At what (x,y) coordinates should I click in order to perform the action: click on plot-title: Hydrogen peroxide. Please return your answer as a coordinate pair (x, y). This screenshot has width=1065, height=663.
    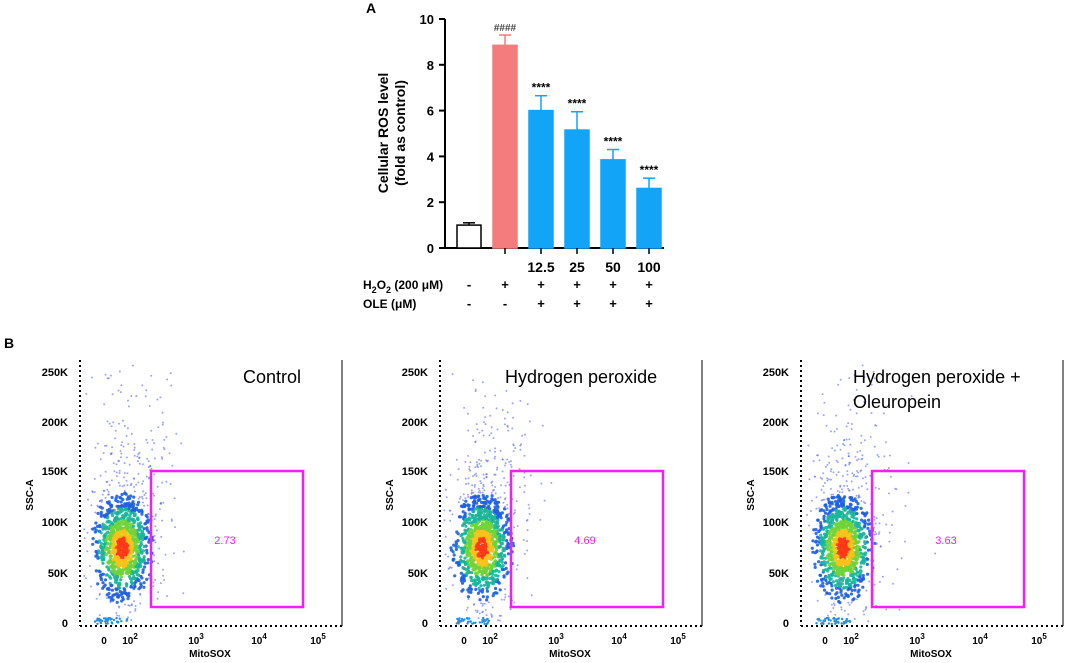
    Looking at the image, I should click on (581, 377).